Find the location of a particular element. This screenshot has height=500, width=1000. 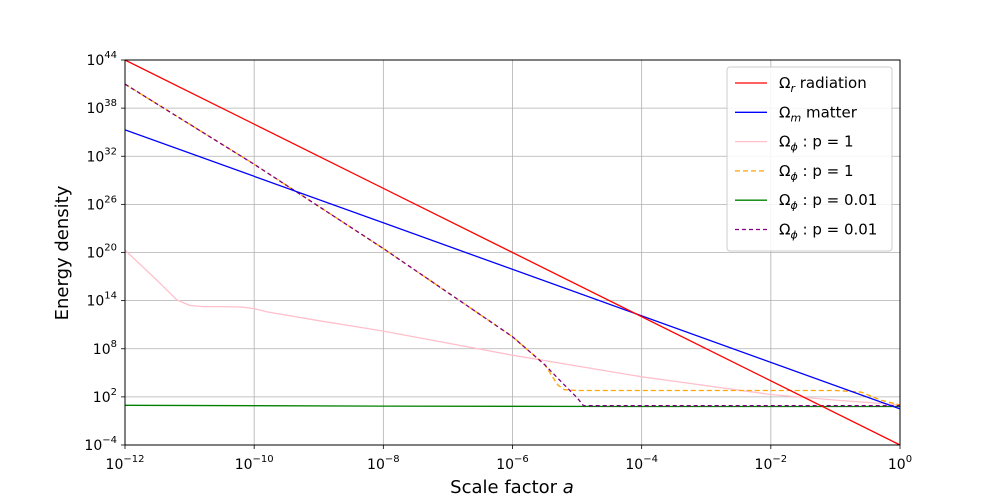

x-tick-label: 10⁻² is located at coordinates (771, 463).